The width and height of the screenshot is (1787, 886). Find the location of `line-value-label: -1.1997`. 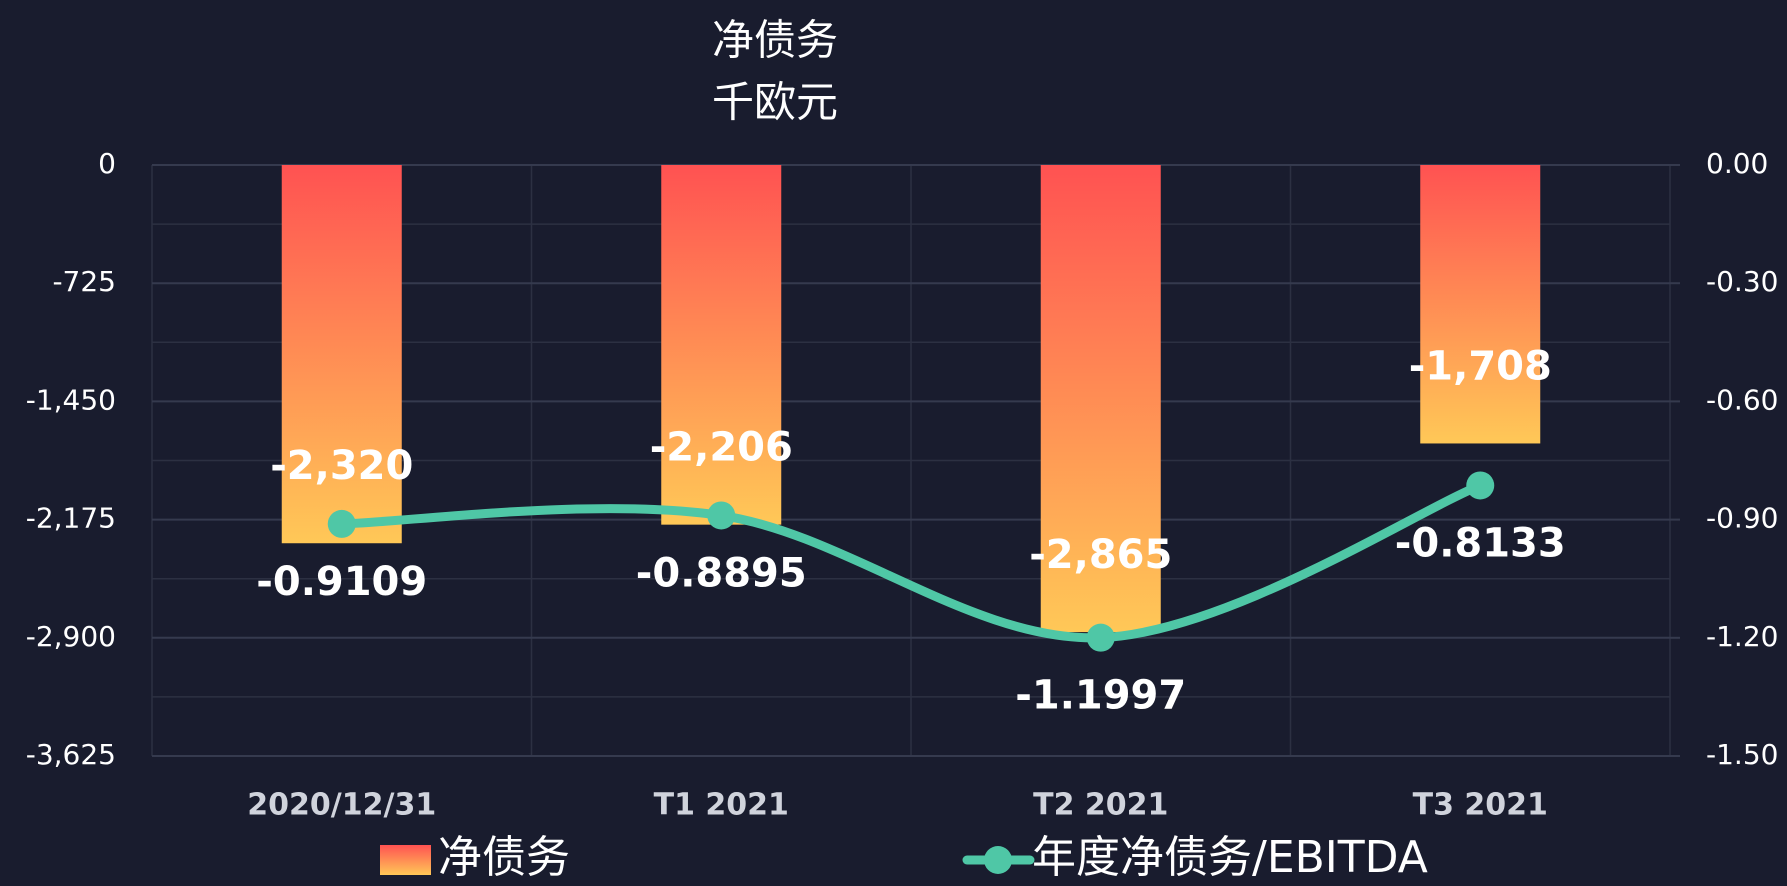

line-value-label: -1.1997 is located at coordinates (1100, 696).